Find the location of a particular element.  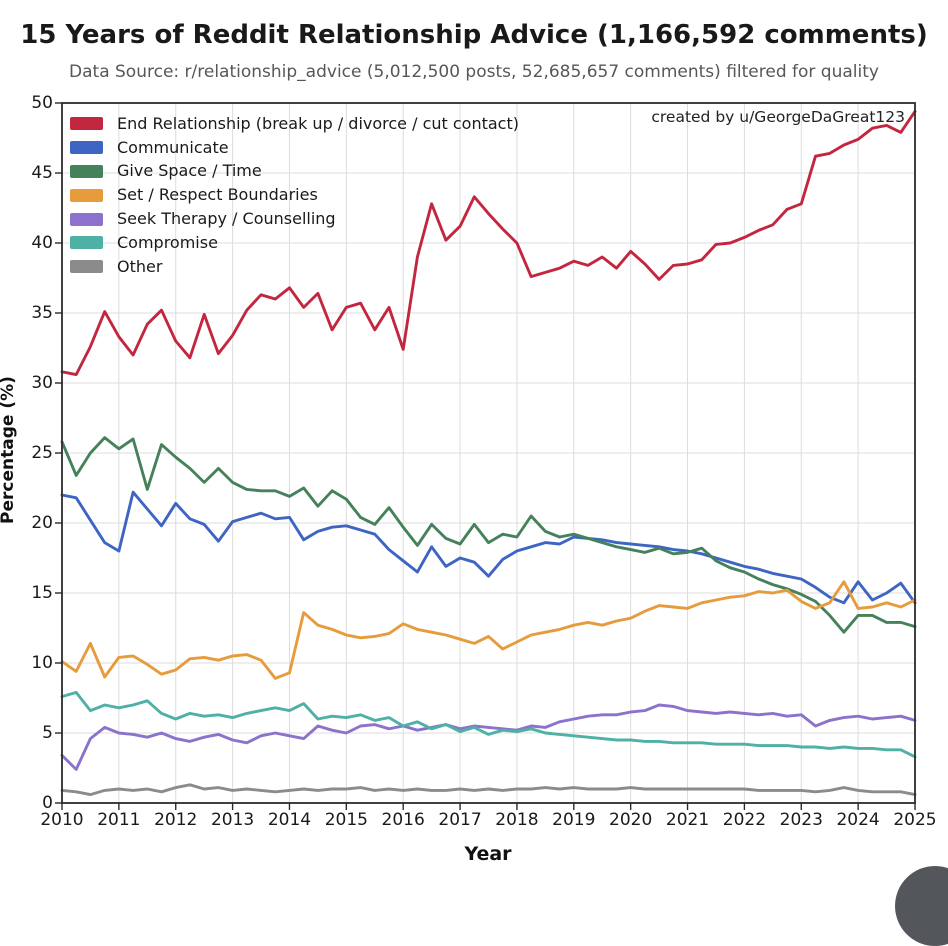

y-tick-label: 15 is located at coordinates (42, 593).